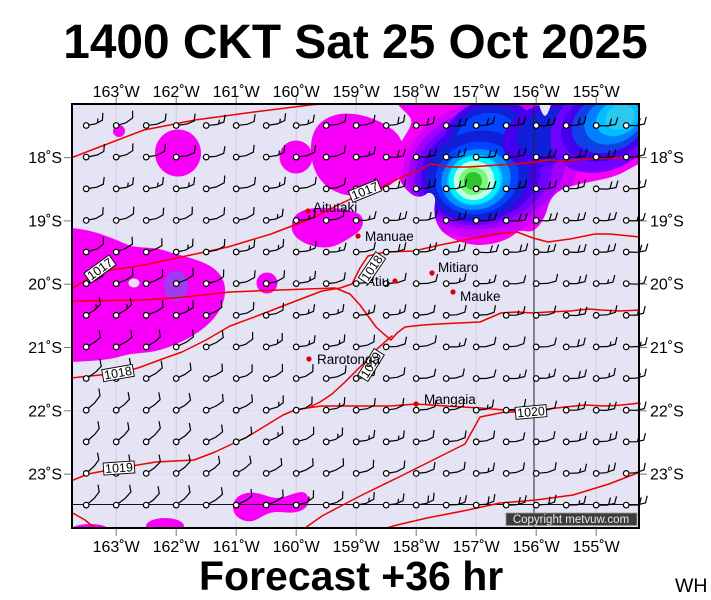 The width and height of the screenshot is (711, 600). What do you see at coordinates (389, 236) in the screenshot?
I see `svg-text: Manuae` at bounding box center [389, 236].